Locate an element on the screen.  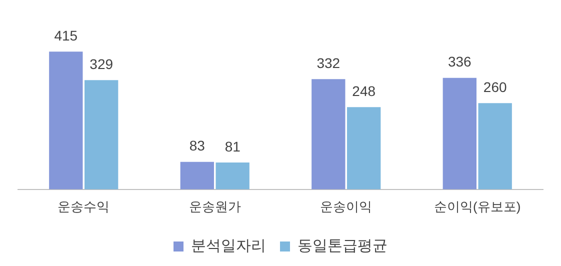
x-tick-label: 운송수익 is located at coordinates (84, 206).